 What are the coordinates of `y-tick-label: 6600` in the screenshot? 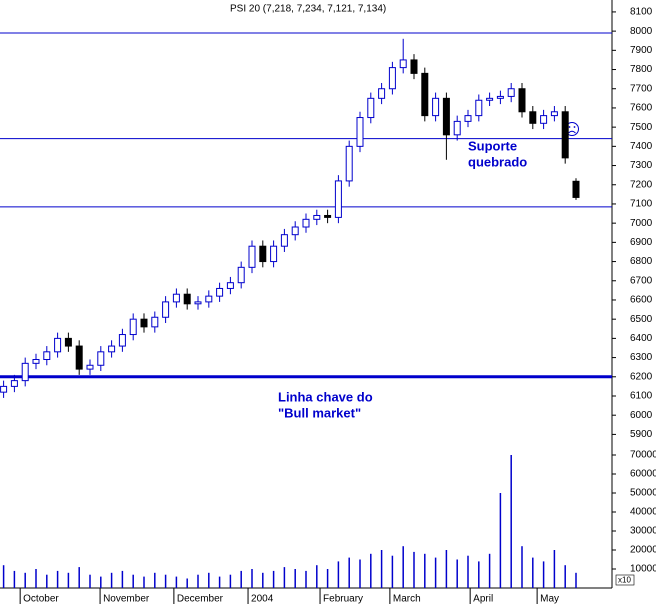 It's located at (641, 300).